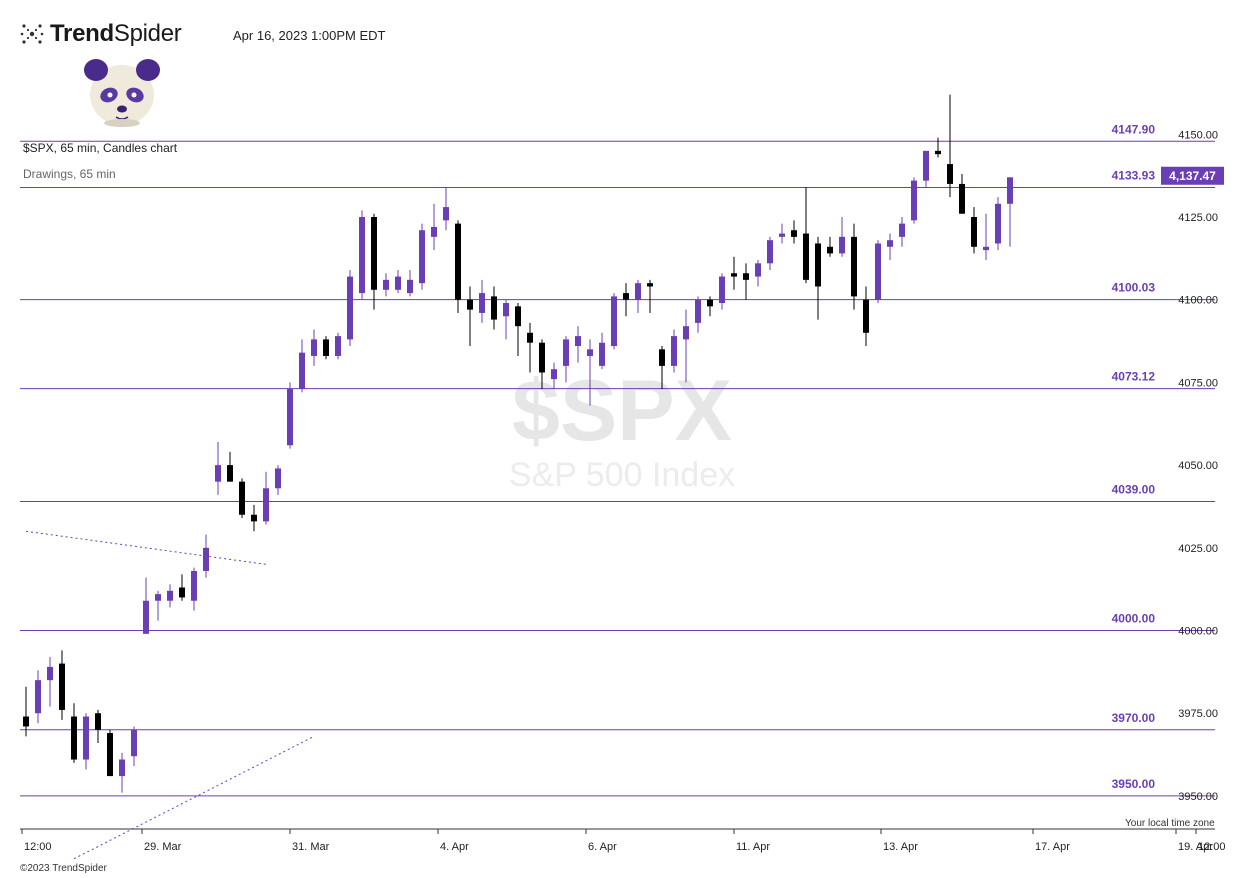 This screenshot has height=878, width=1244. I want to click on chart-title: $SPX, 65 min, Candles chart, so click(100, 148).